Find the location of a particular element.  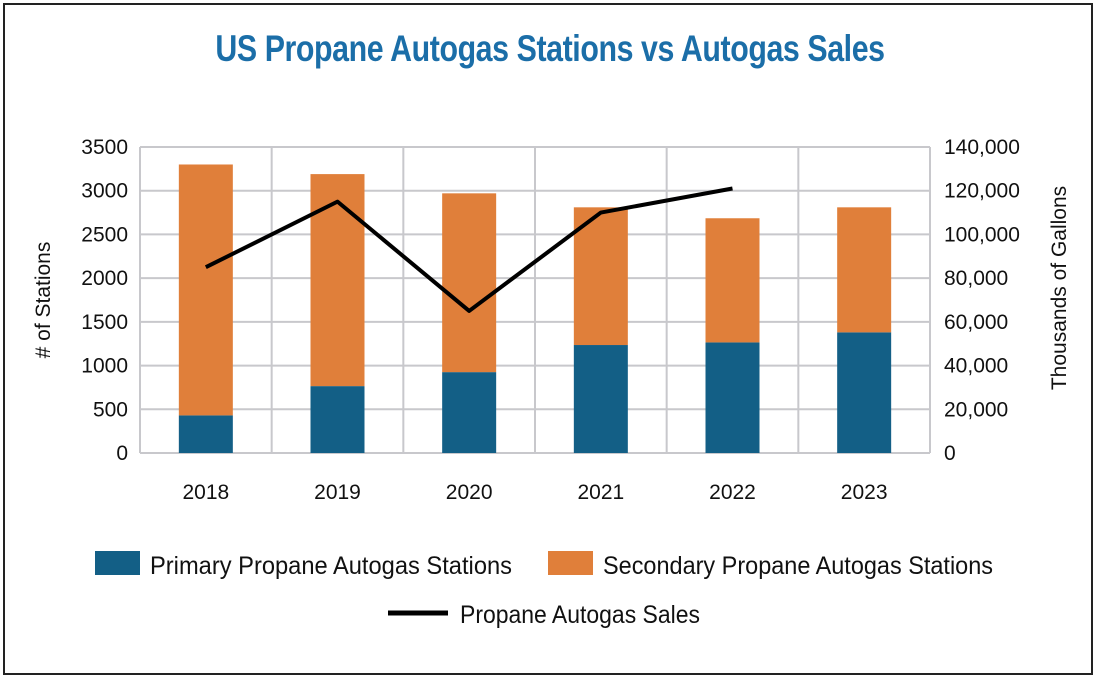

y2-axis-label: Thousands of Gallons is located at coordinates (1059, 288).